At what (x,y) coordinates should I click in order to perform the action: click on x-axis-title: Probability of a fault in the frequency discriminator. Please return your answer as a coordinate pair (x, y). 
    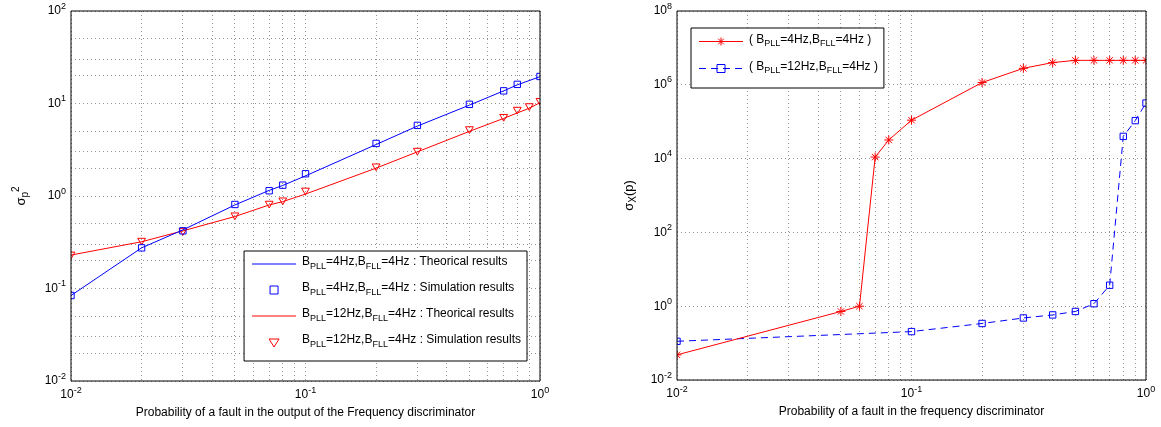
    Looking at the image, I should click on (911, 411).